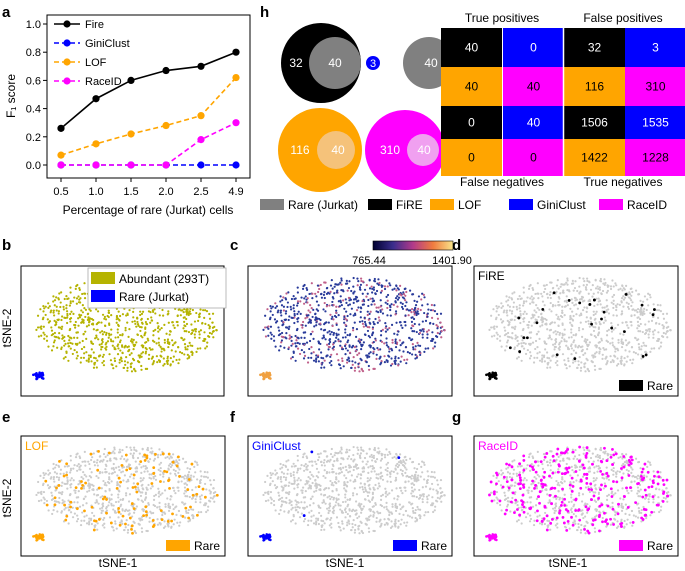 This screenshot has height=571, width=685. What do you see at coordinates (471, 158) in the screenshot?
I see `table-cell-value: 0` at bounding box center [471, 158].